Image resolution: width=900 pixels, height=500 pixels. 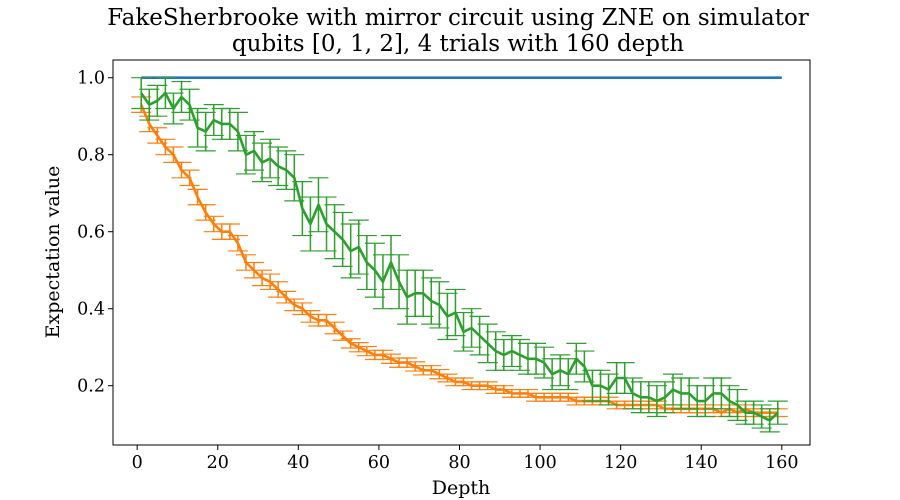 I want to click on x-tick-label: 100, so click(x=539, y=463).